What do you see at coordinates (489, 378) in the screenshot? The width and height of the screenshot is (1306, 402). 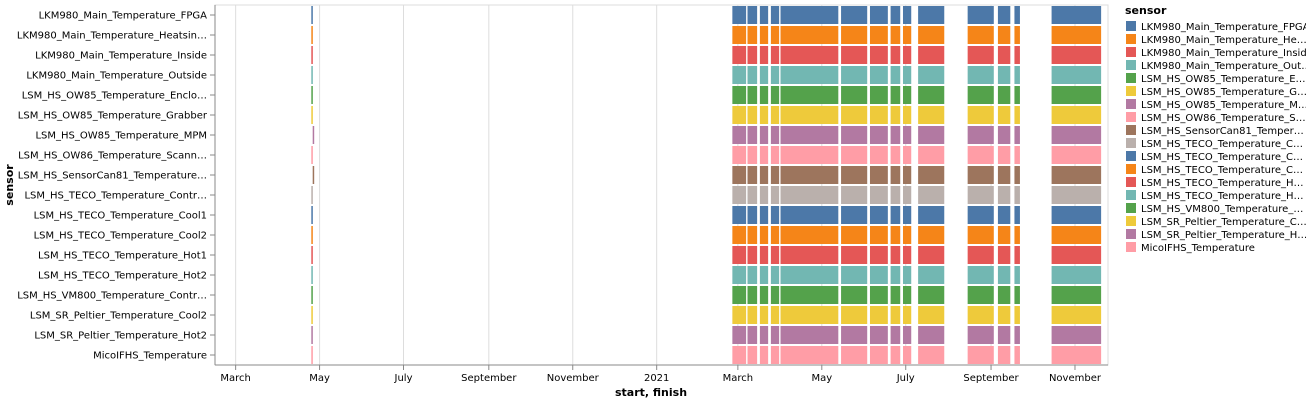 I see `x-tick-label: September` at bounding box center [489, 378].